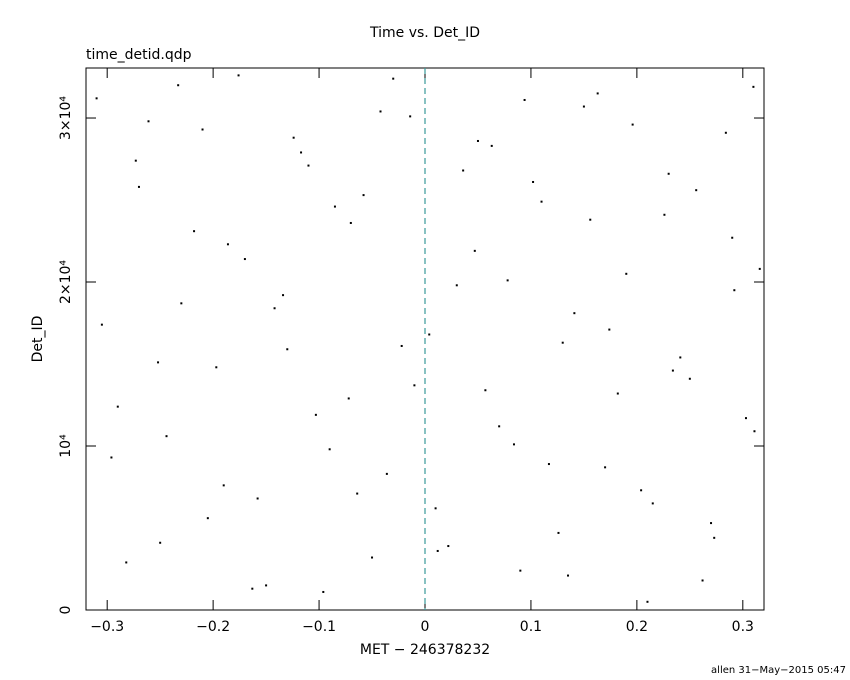  I want to click on y-tick-label: 3×10⁴, so click(66, 118).